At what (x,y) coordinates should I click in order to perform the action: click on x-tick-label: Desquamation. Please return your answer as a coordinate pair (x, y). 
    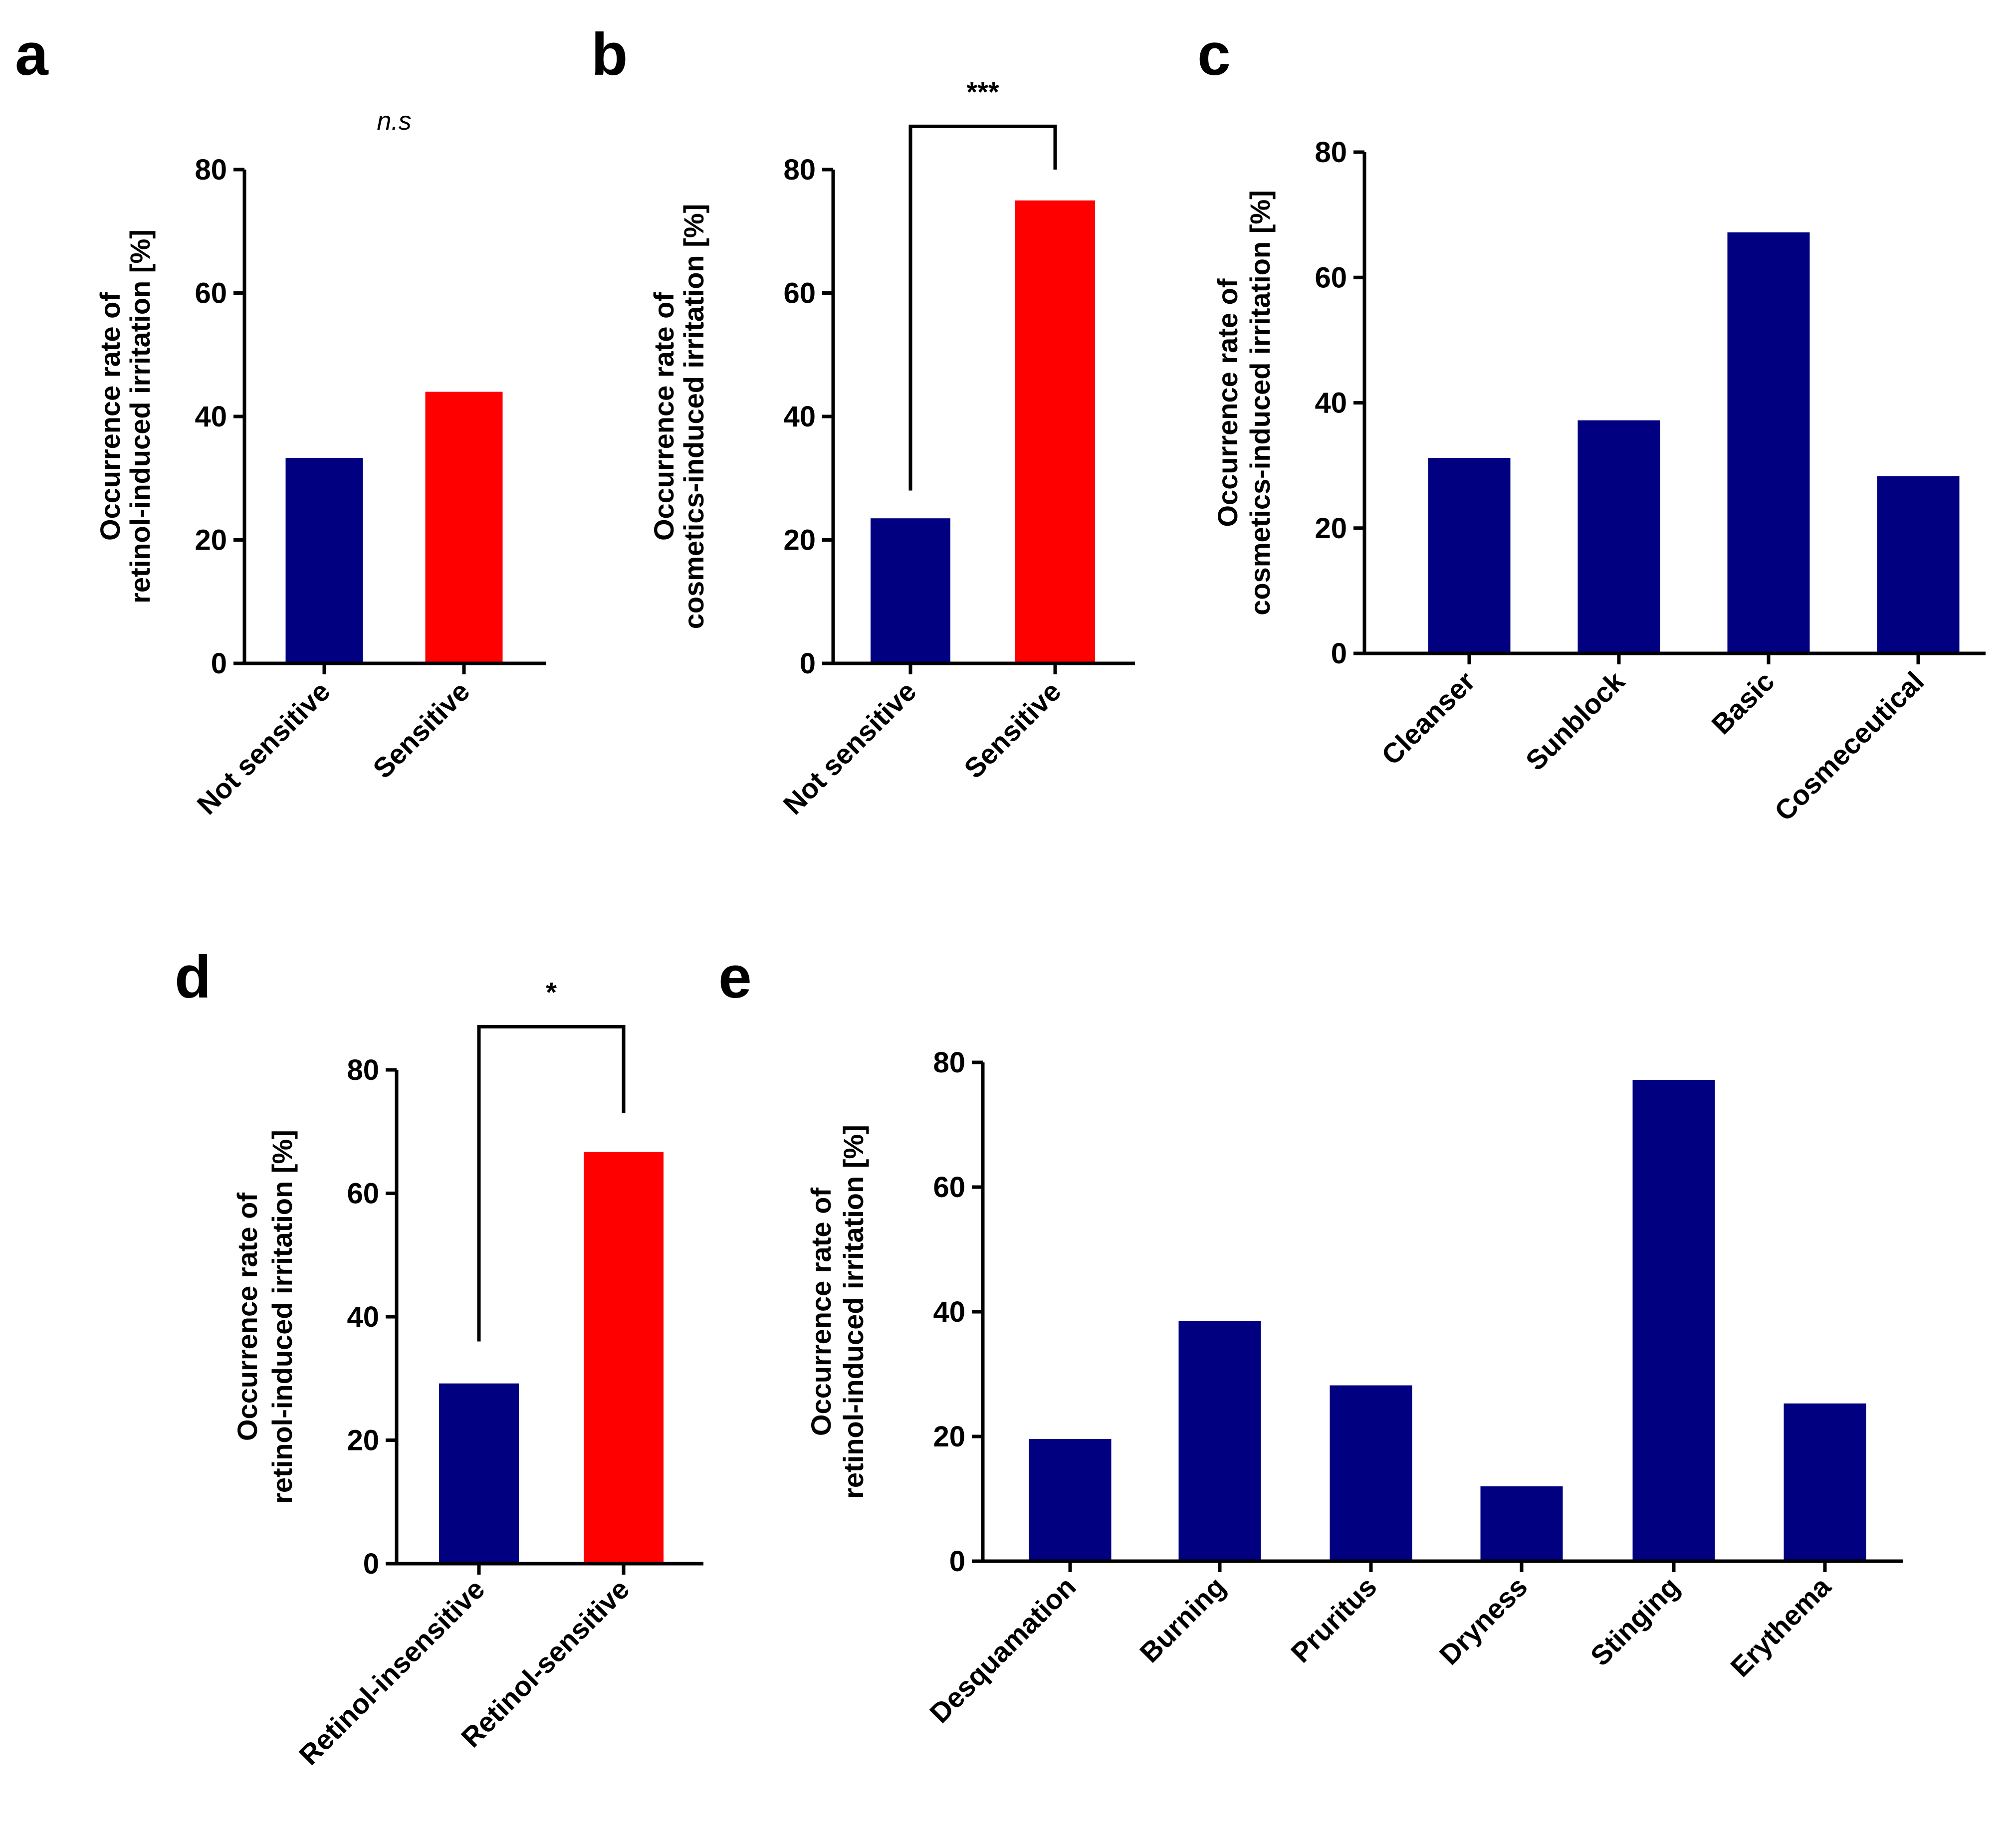
    Looking at the image, I should click on (1002, 1650).